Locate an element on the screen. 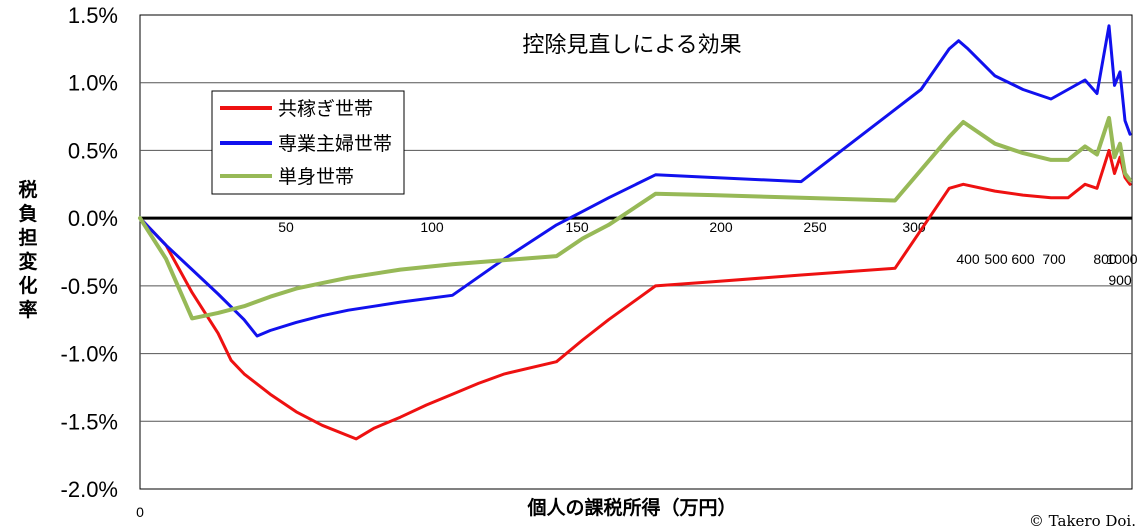  x-tick-label: 800 is located at coordinates (1105, 259).